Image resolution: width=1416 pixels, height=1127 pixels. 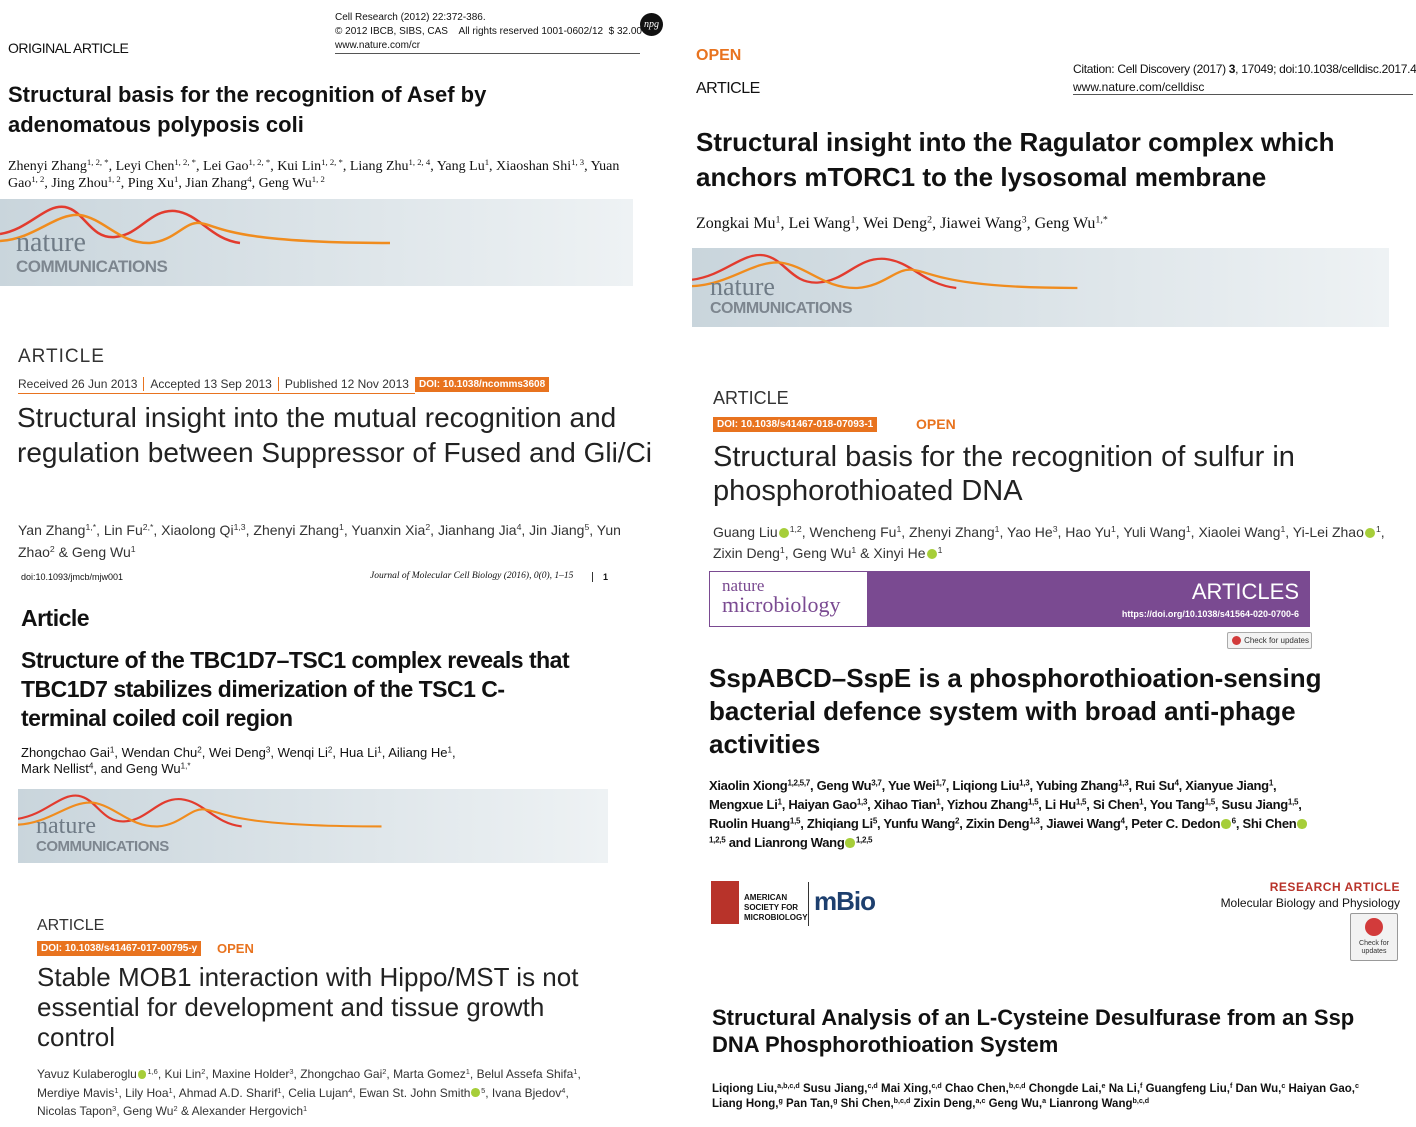 What do you see at coordinates (1017, 1086) in the screenshot?
I see `affiliation: b,c,d` at bounding box center [1017, 1086].